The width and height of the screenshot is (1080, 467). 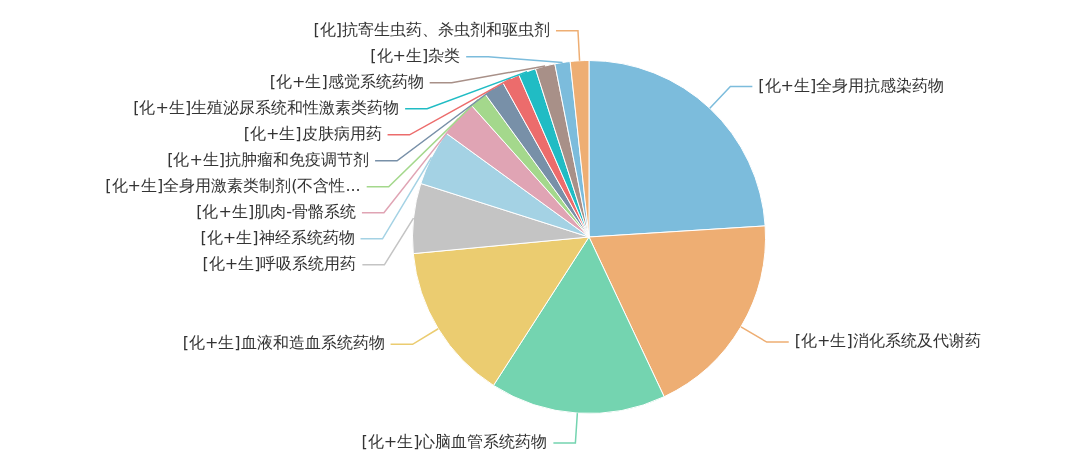 I want to click on slice-label: [化]抗寄生虫药、杀虫剂和驱虫剂, so click(x=431, y=29).